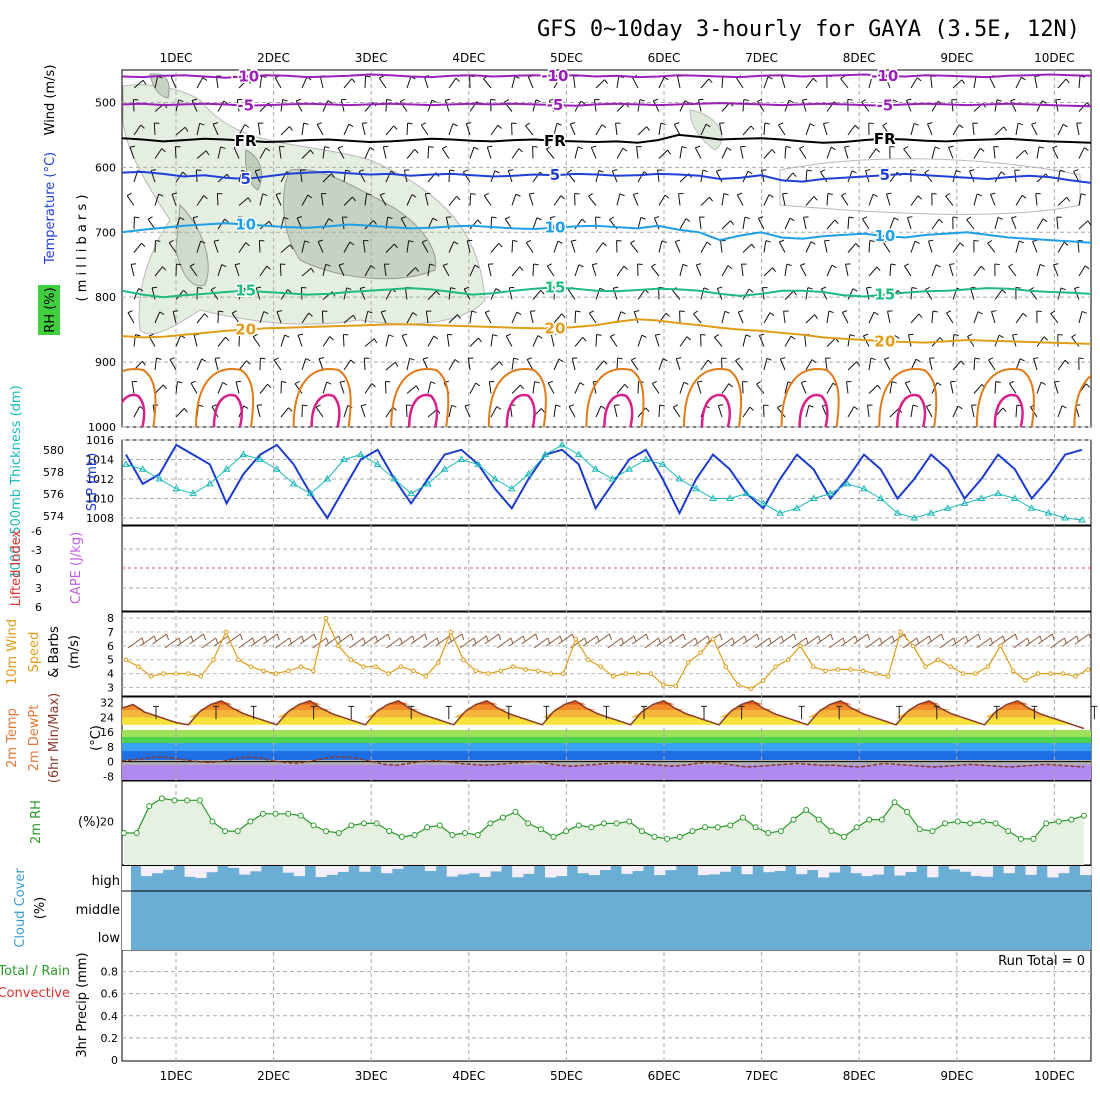 Image resolution: width=1100 pixels, height=1100 pixels. I want to click on temp2m-tick: -8, so click(108, 776).